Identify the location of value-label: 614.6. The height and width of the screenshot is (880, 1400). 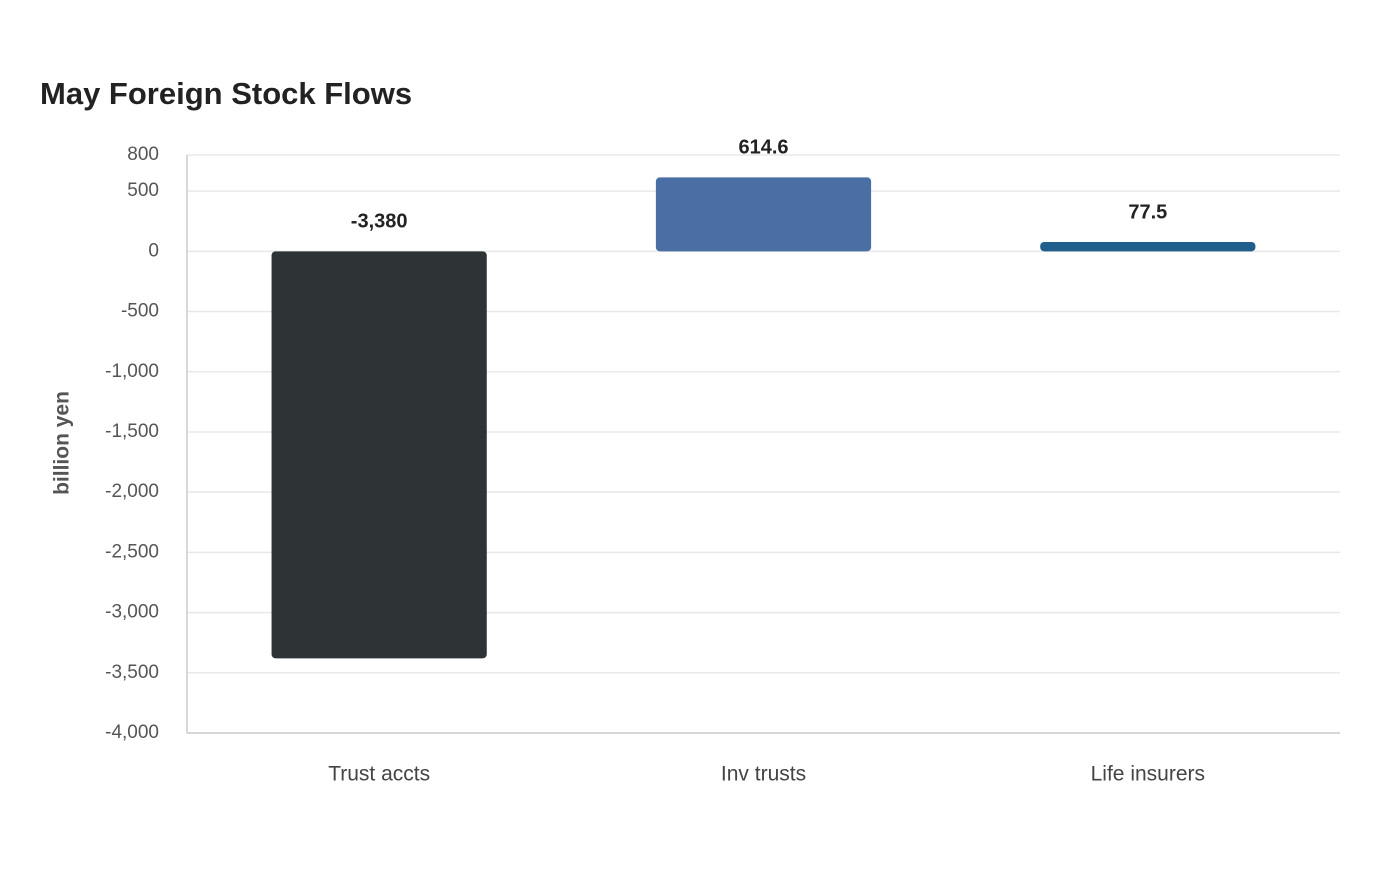
(763, 148).